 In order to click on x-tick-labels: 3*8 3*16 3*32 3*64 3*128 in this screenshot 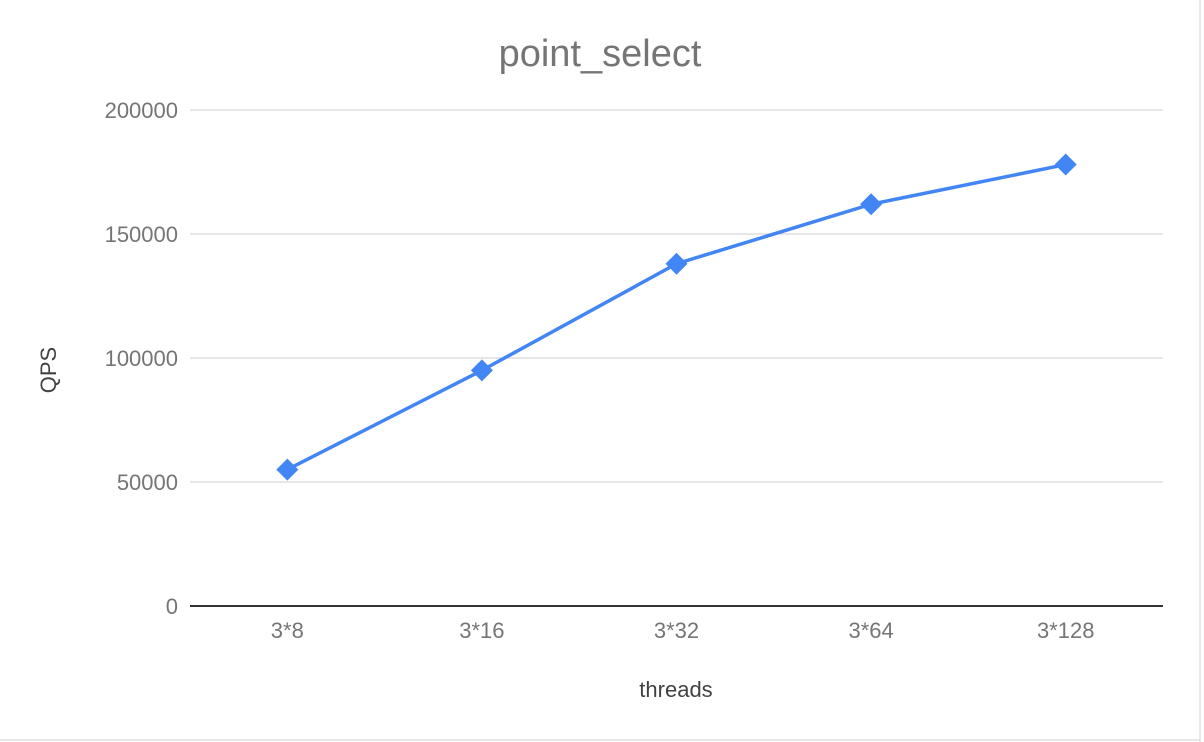, I will do `click(683, 630)`.